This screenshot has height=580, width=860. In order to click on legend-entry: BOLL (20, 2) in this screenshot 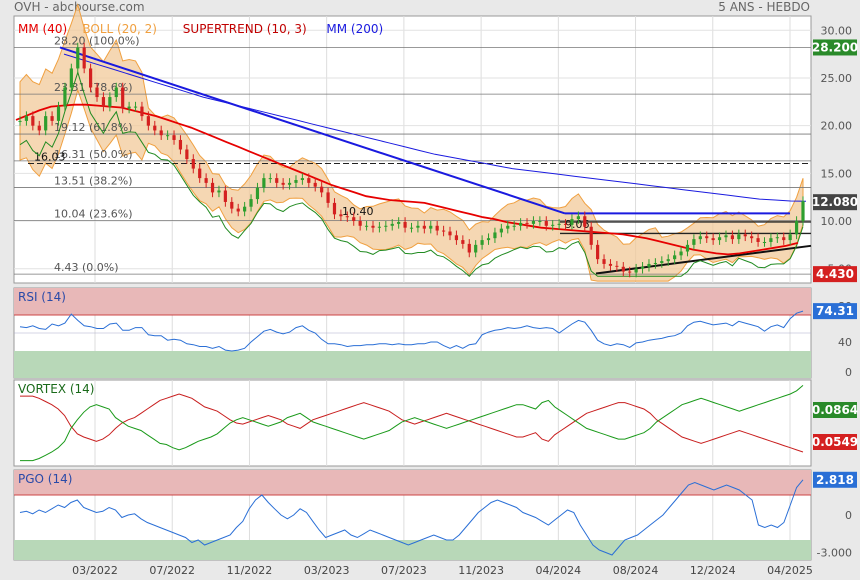, I will do `click(119, 29)`.